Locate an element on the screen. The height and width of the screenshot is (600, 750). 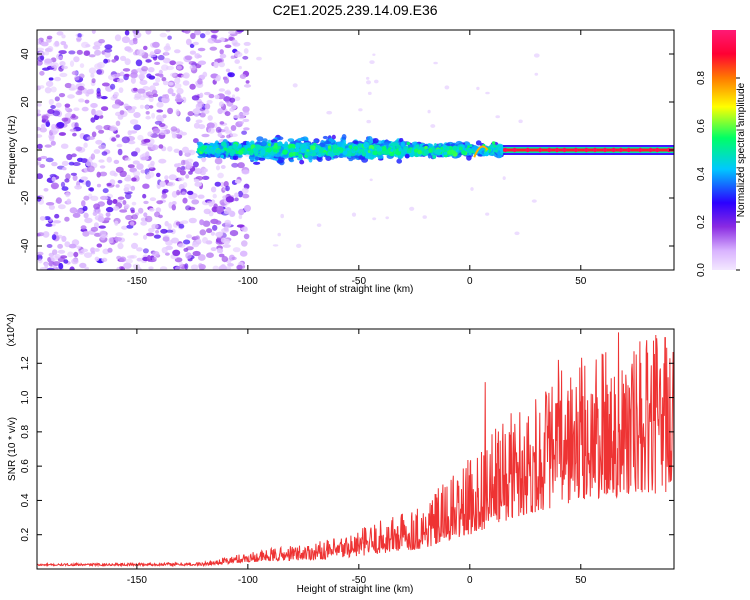
y-tick-label: -20 is located at coordinates (25, 197).